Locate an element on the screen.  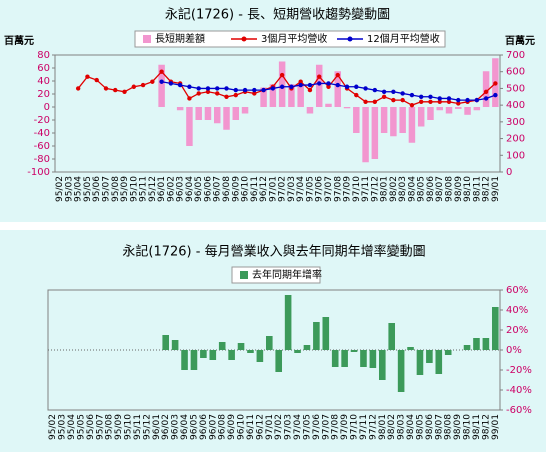
legend is located at coordinates (276, 275).